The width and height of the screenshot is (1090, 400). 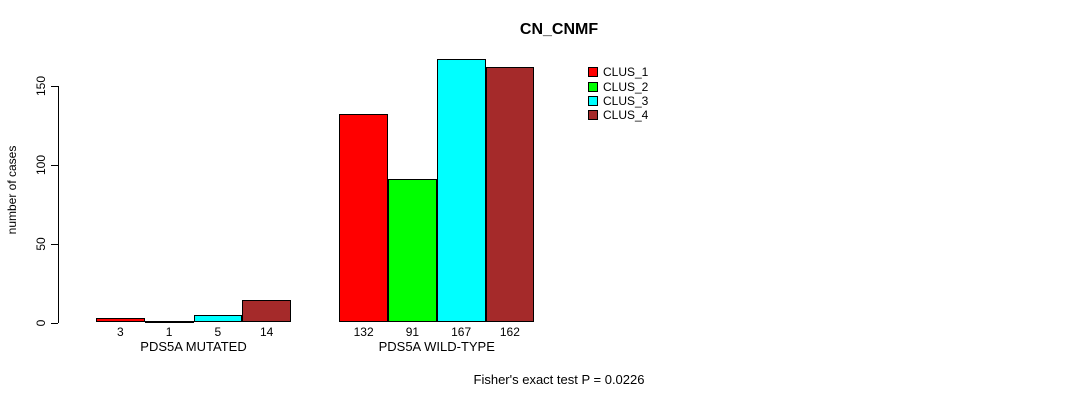 I want to click on fisher-test-note: Fisher's exact test P = 0.0226, so click(x=559, y=379).